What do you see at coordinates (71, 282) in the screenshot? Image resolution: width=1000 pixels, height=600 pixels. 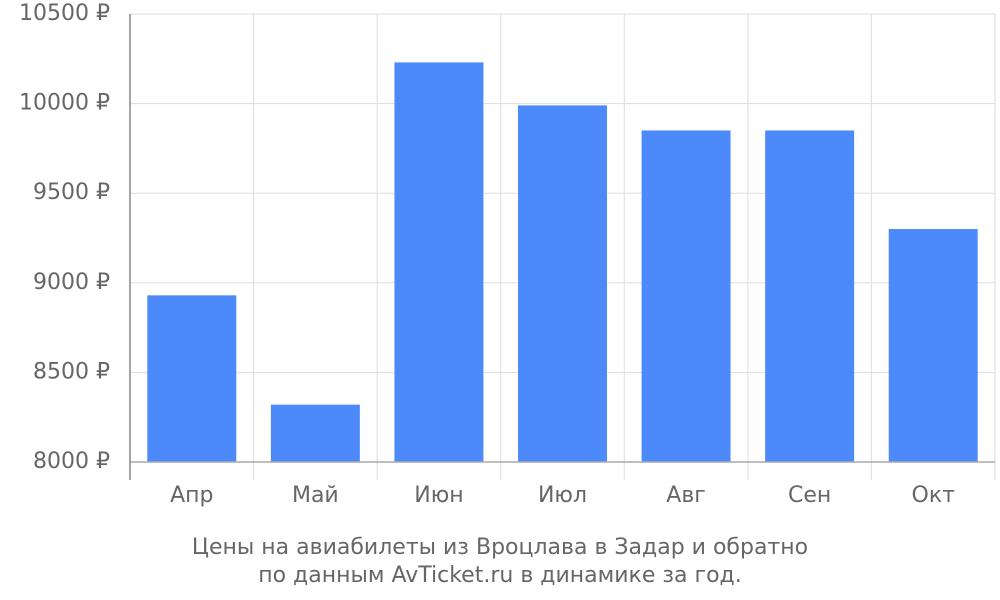 I see `y-tick-label: 9000 ₽` at bounding box center [71, 282].